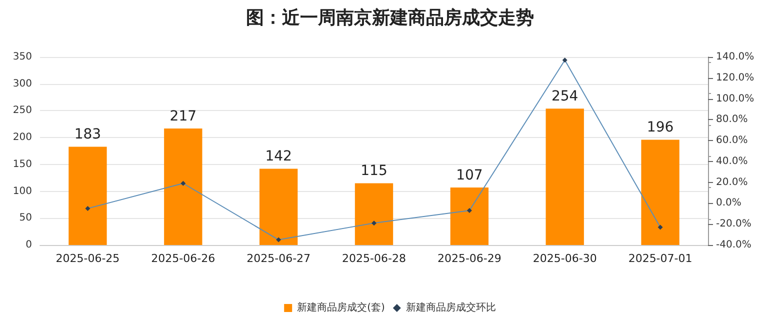 This screenshot has width=780, height=328. What do you see at coordinates (732, 182) in the screenshot?
I see `y2-tick-label: 20.0%` at bounding box center [732, 182].